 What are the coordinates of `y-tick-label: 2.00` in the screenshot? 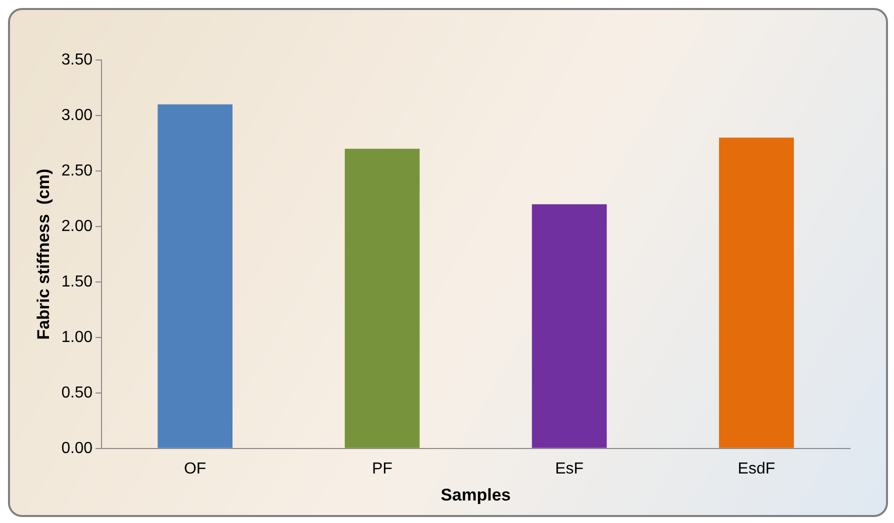 It's located at (77, 226).